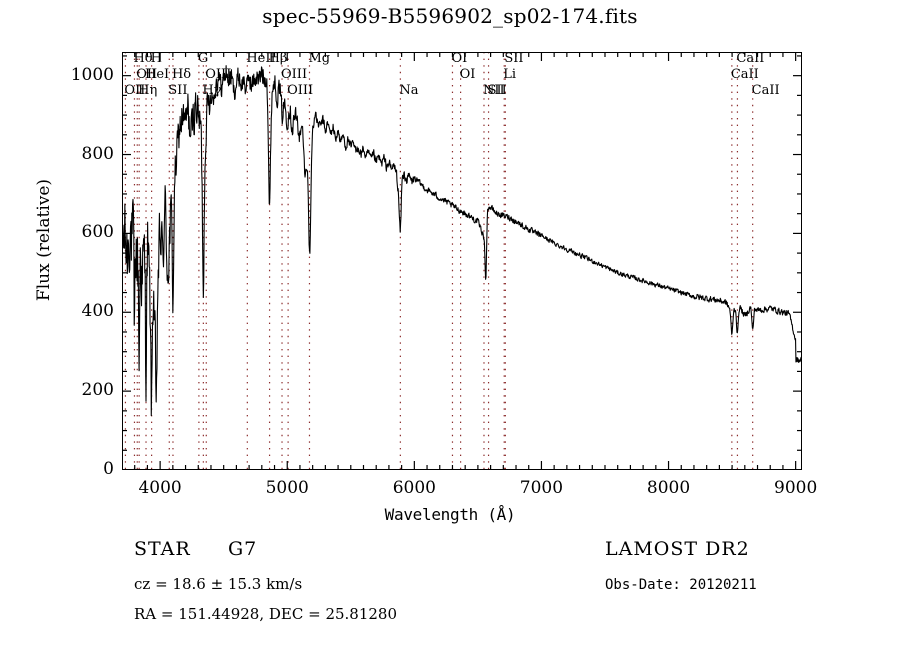  What do you see at coordinates (266, 614) in the screenshot?
I see `footer-coords: RA = 151.44928, DEC = 25.81280` at bounding box center [266, 614].